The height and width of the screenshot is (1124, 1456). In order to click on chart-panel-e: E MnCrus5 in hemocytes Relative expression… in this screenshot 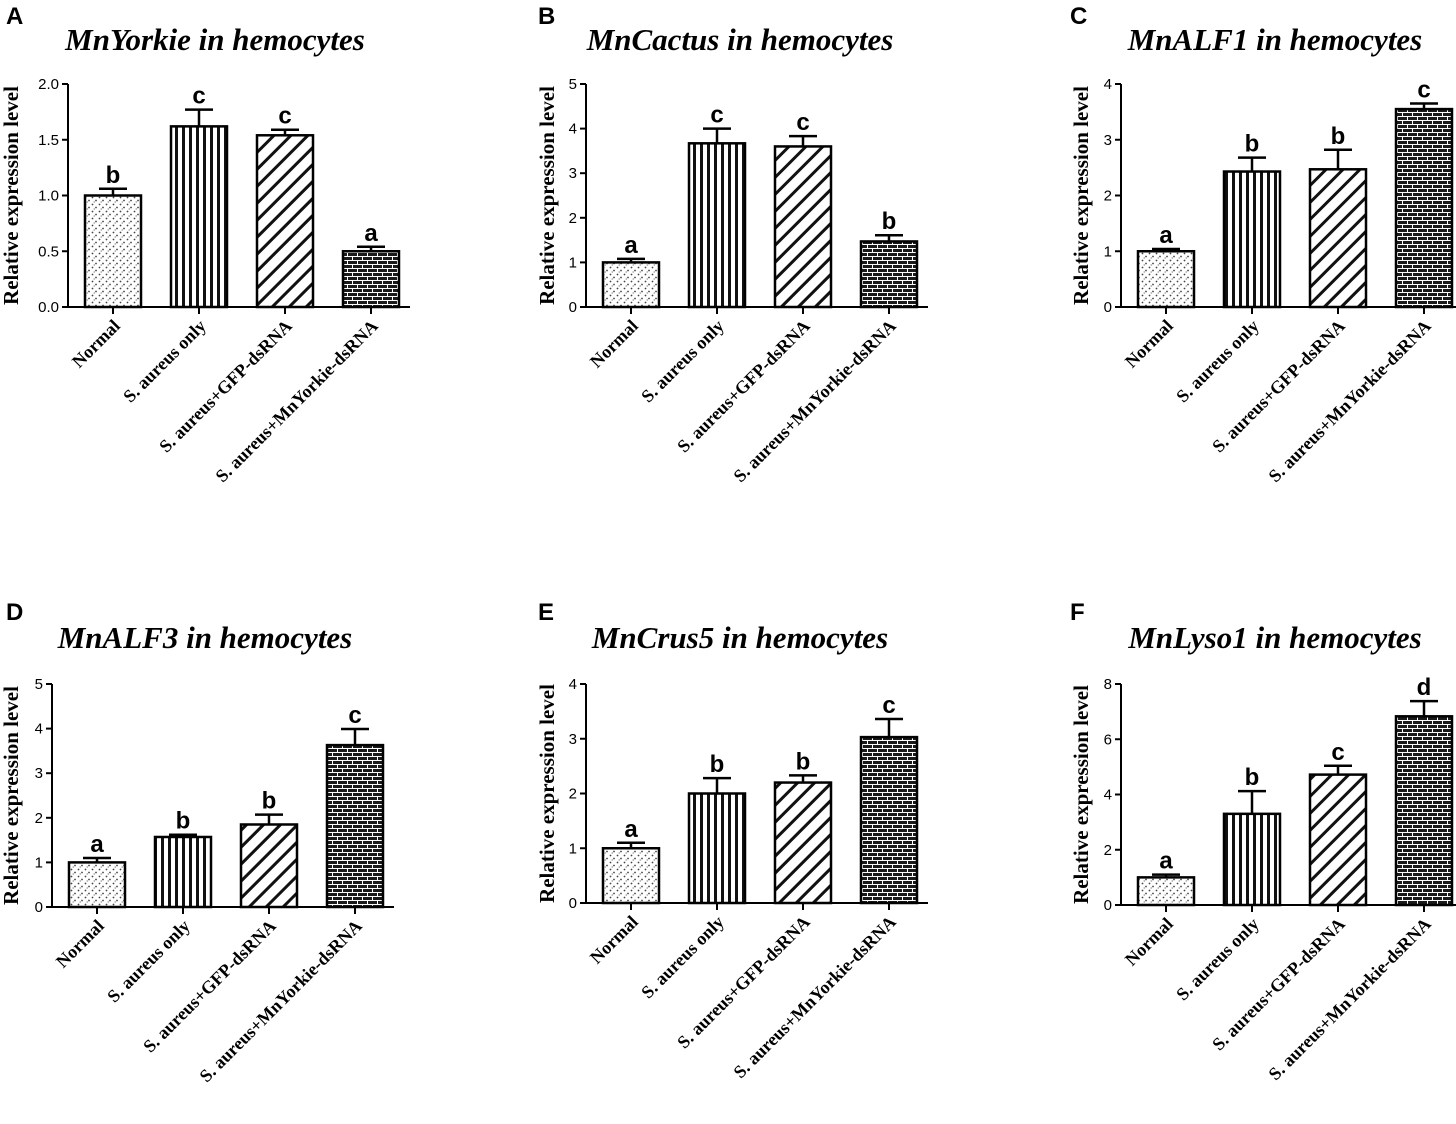, I will do `click(731, 840)`.